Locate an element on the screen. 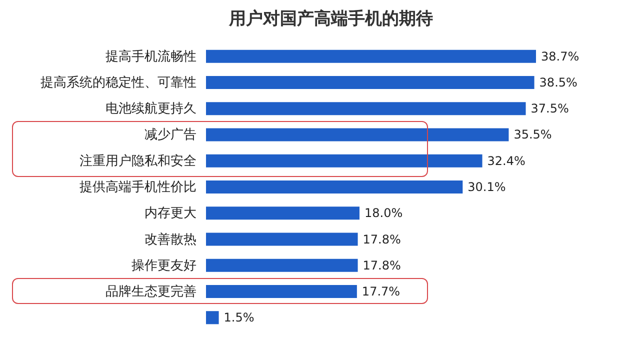  data-label: 17.7% is located at coordinates (381, 291).